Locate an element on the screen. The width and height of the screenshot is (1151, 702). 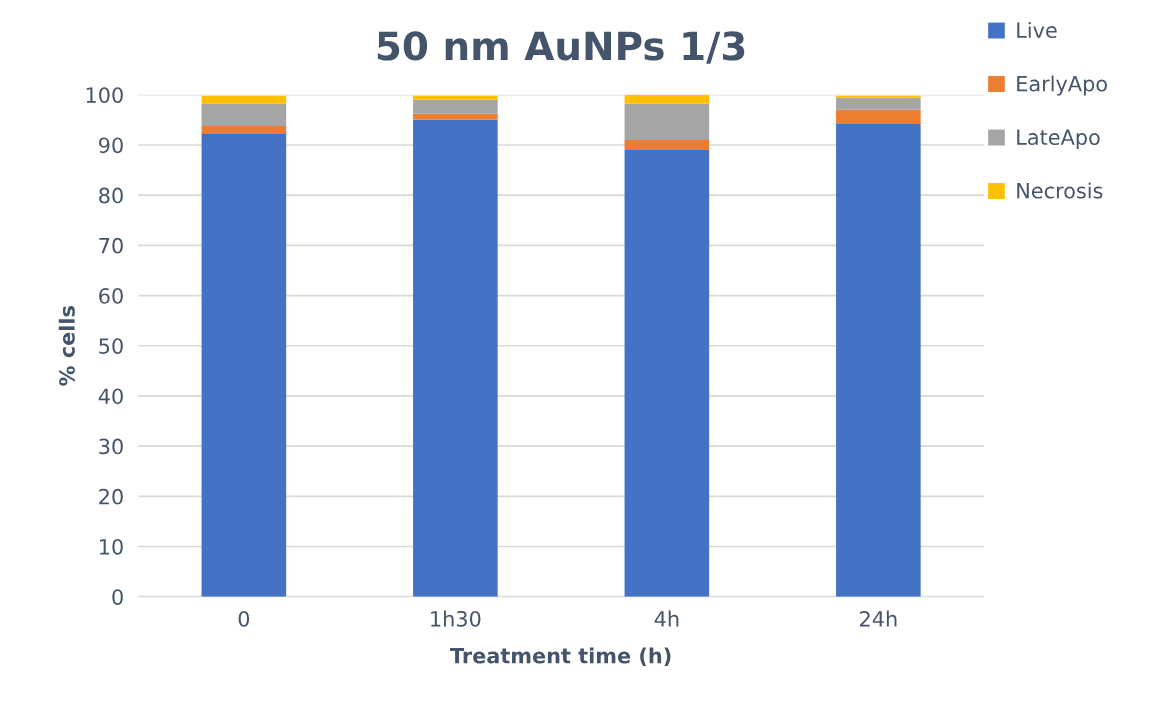
y-tick-label: 10 is located at coordinates (111, 546).